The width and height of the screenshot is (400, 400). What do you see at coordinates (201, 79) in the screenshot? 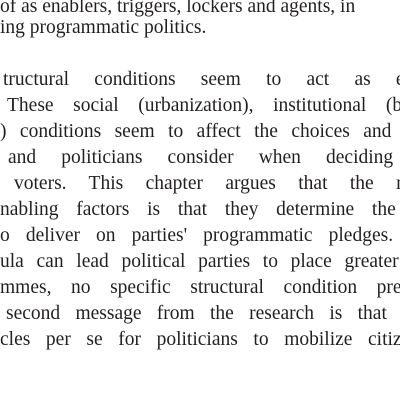
I see `text-line-p2-1: tructural conditions seem to act as ena` at bounding box center [201, 79].